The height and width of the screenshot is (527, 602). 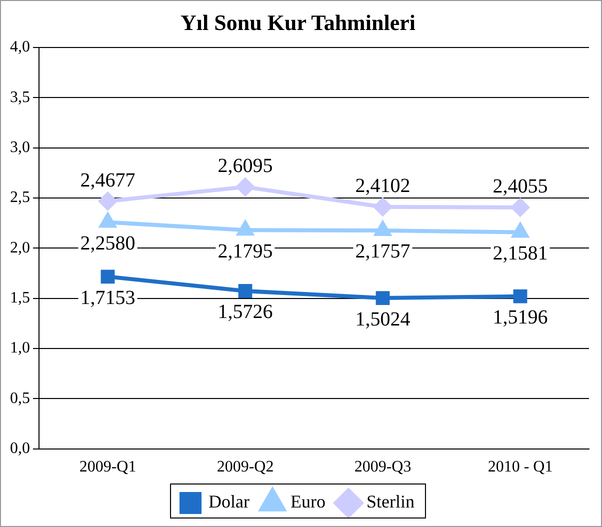 I want to click on legend-label: Dolar, so click(x=229, y=502).